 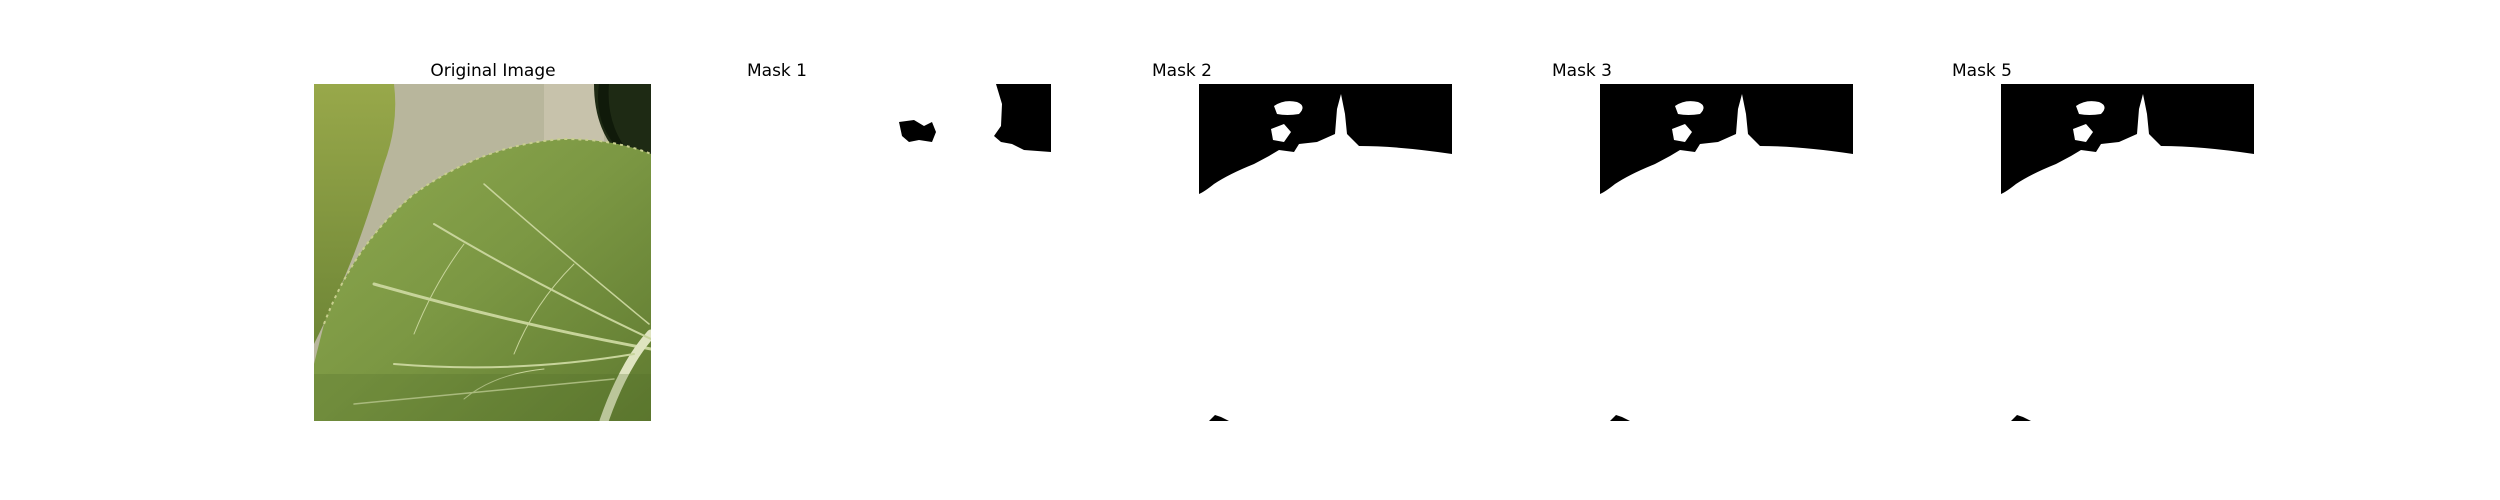 I want to click on panel-mask-3: Mask 3, so click(x=1682, y=250).